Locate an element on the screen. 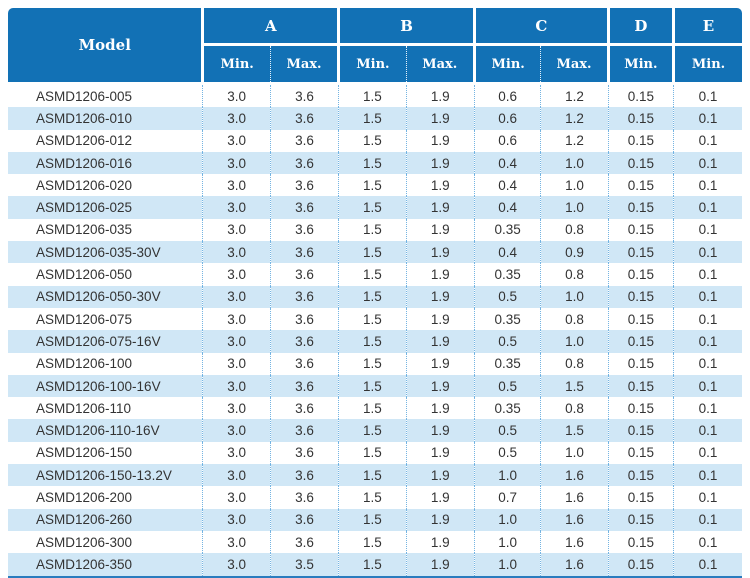  column-header-model: Model is located at coordinates (106, 46).